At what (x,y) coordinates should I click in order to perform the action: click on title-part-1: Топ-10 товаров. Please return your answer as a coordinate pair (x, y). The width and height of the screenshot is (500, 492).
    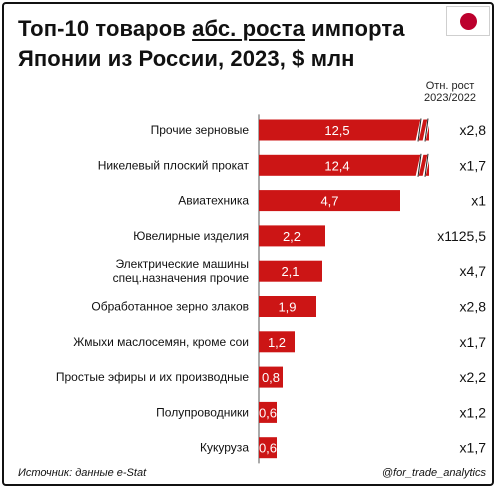
    Looking at the image, I should click on (105, 28).